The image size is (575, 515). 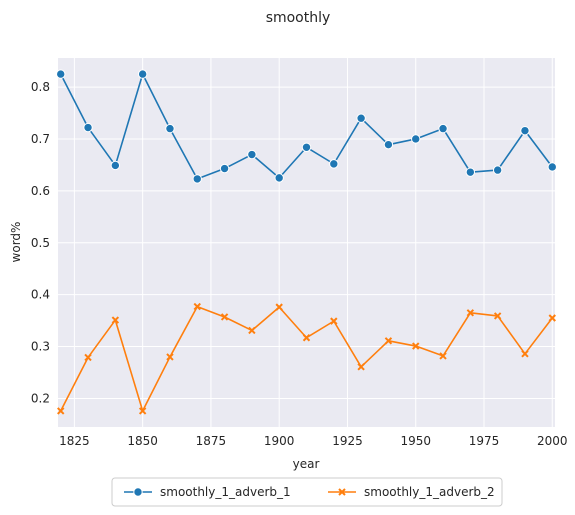 I want to click on y-tick-label: 0.8, so click(x=40, y=87).